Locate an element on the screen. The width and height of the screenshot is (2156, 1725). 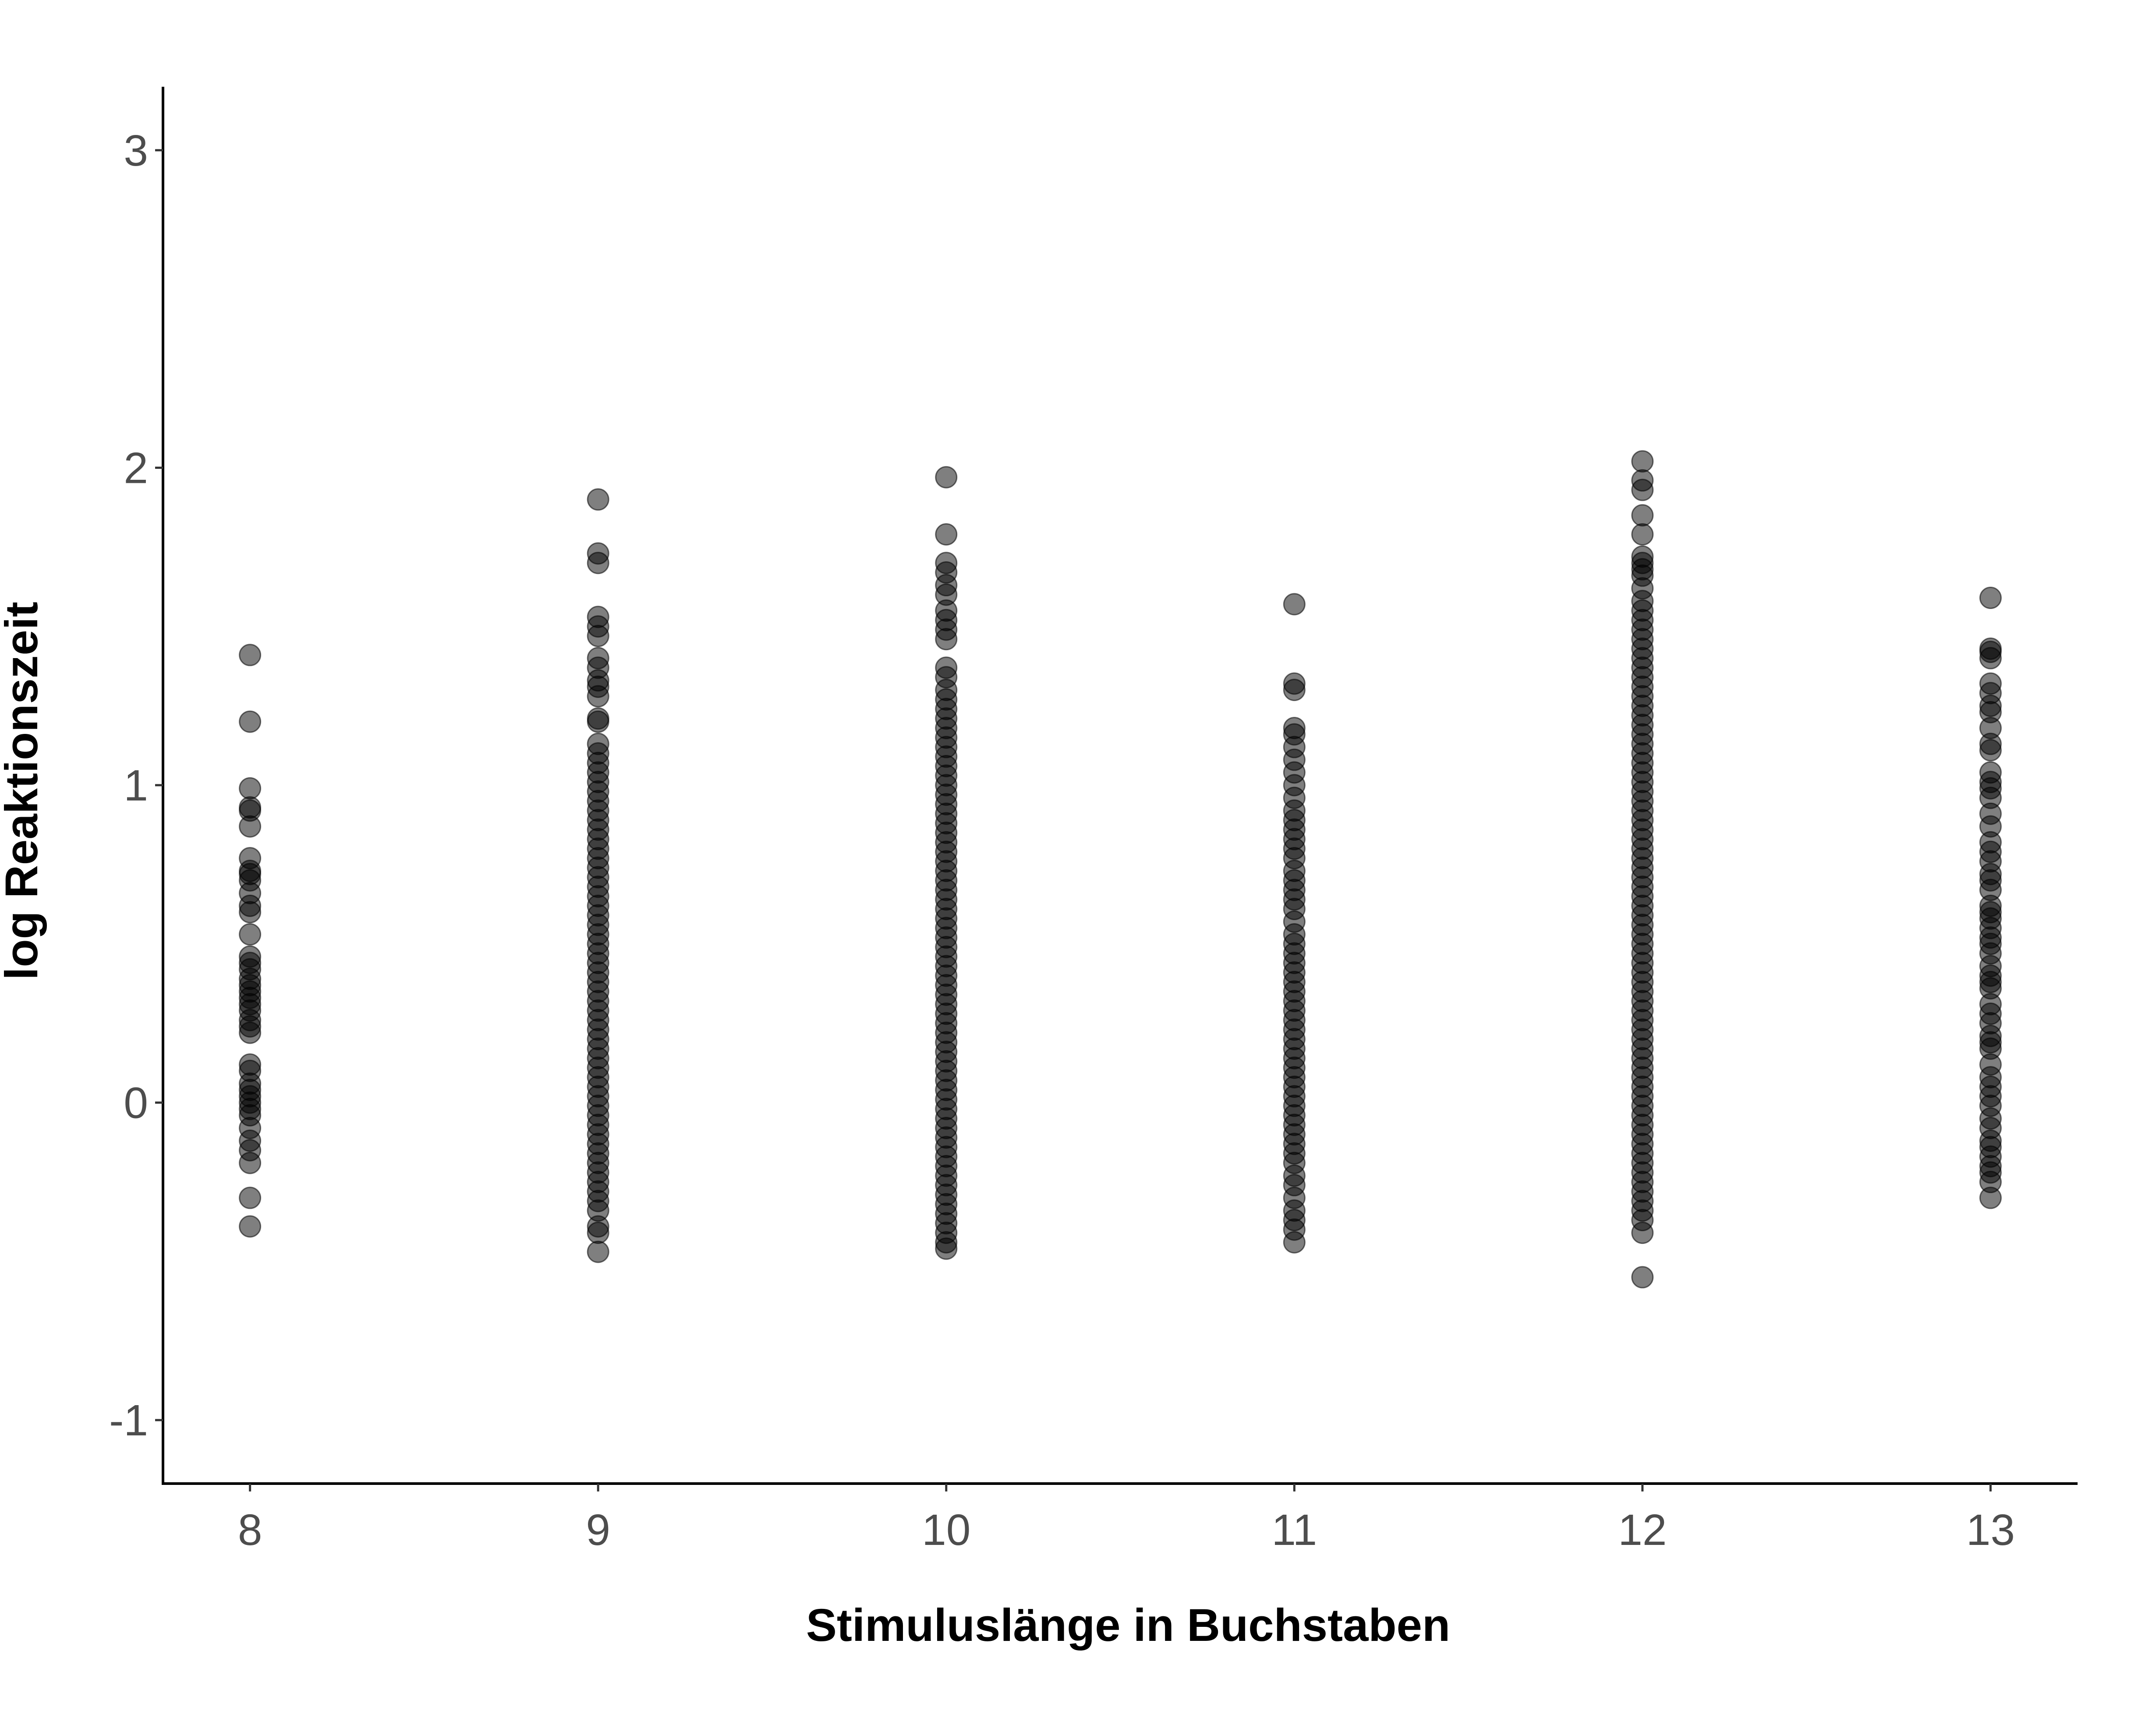
x-tick-label: 10 is located at coordinates (946, 1530).